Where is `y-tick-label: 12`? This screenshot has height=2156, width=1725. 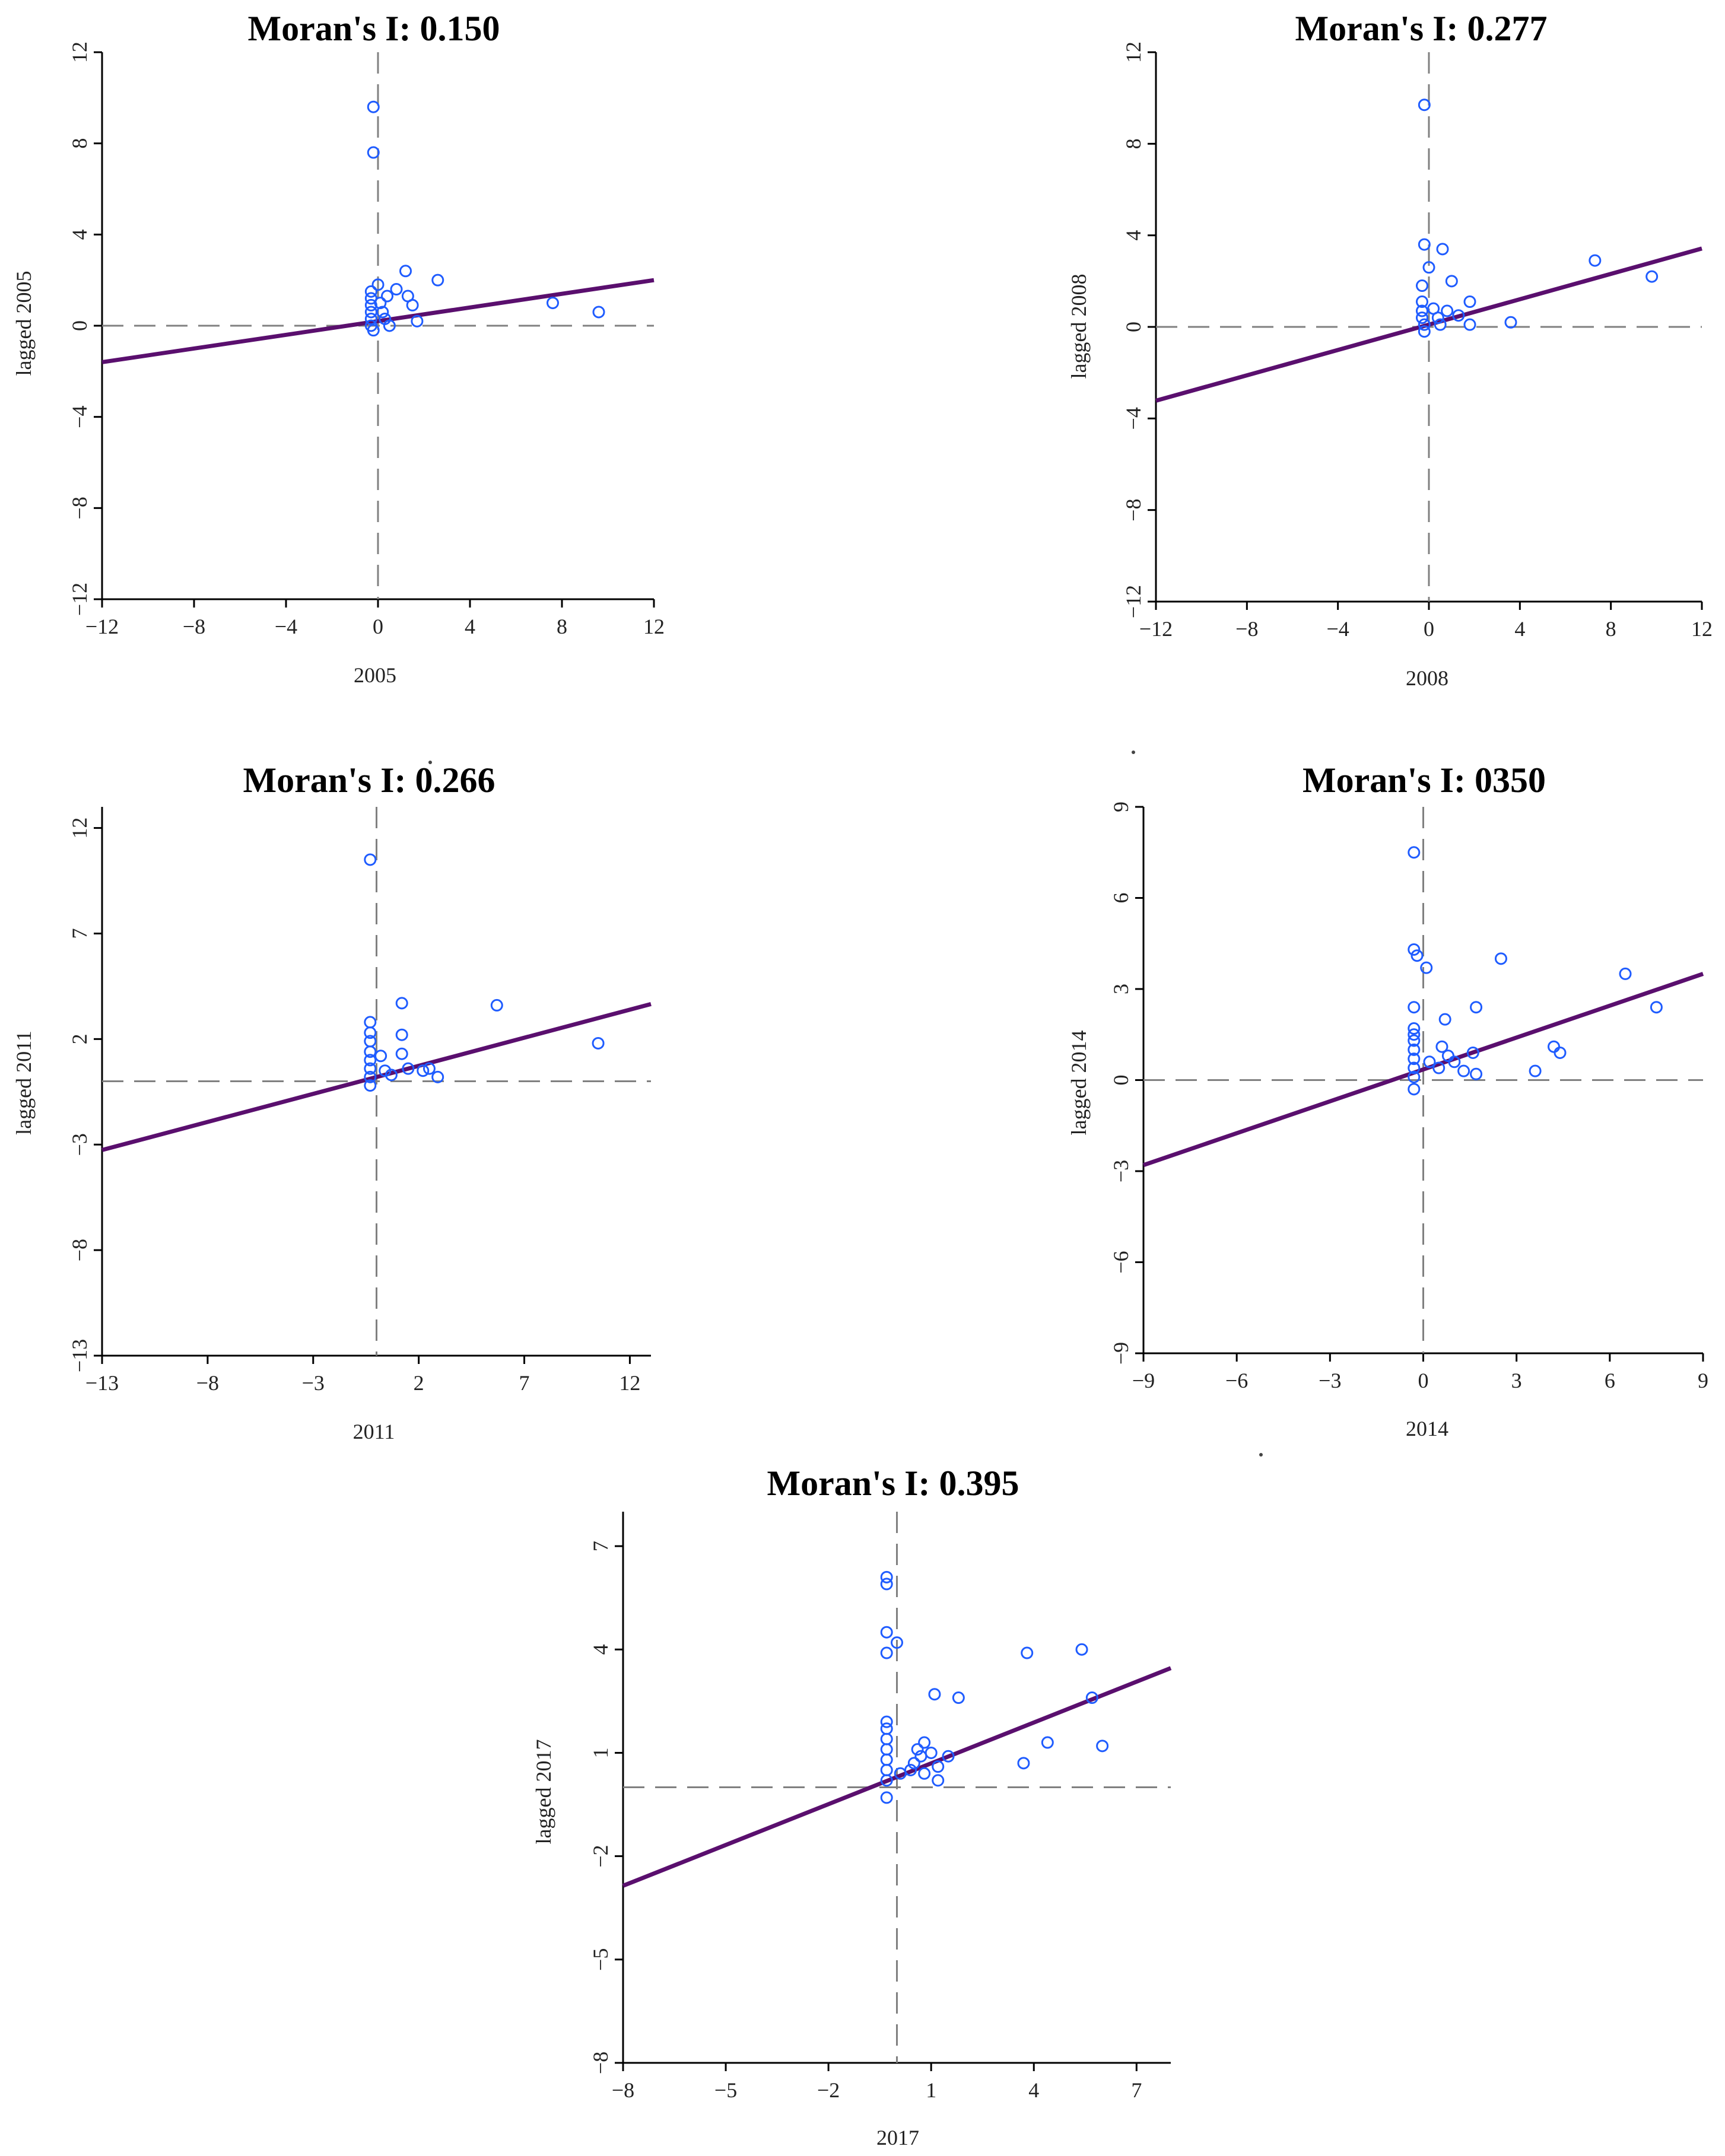 y-tick-label: 12 is located at coordinates (79, 52).